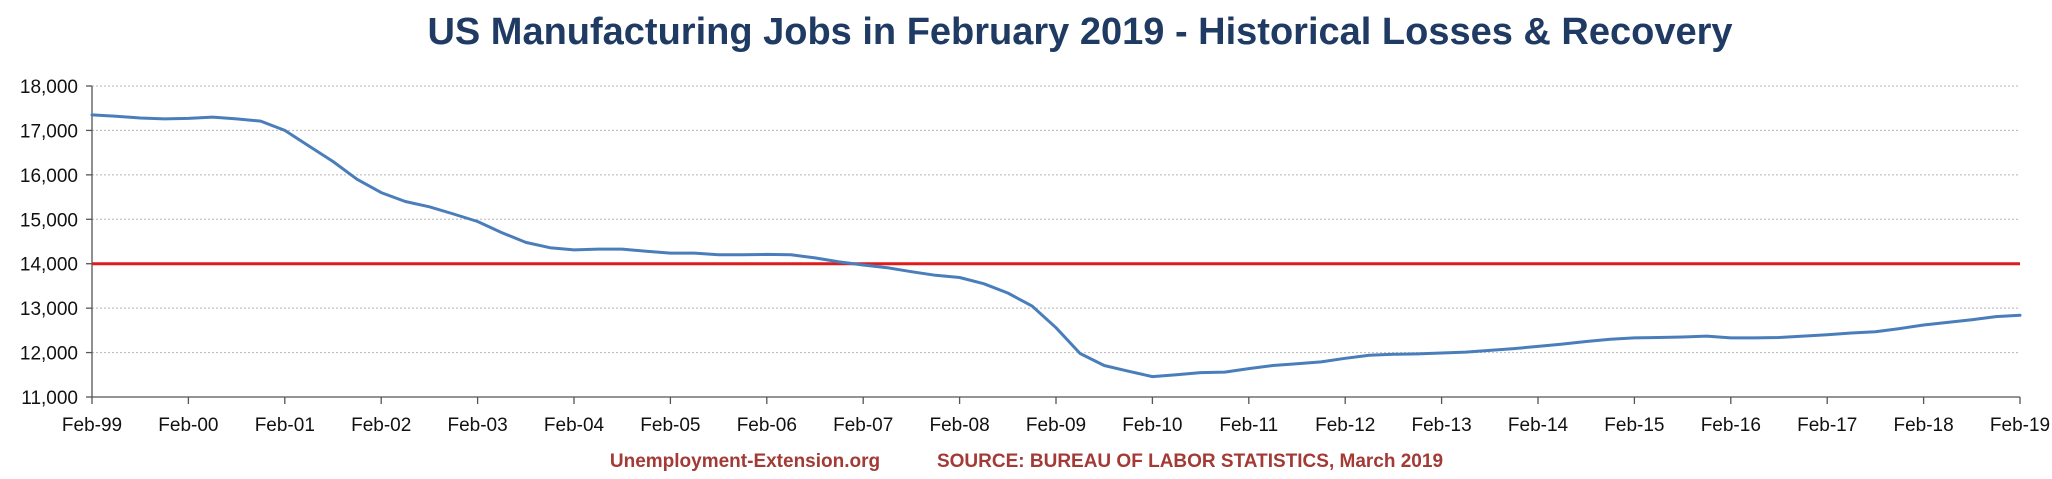 The image size is (2052, 479). What do you see at coordinates (49, 309) in the screenshot?
I see `y-tick-label: 13,000` at bounding box center [49, 309].